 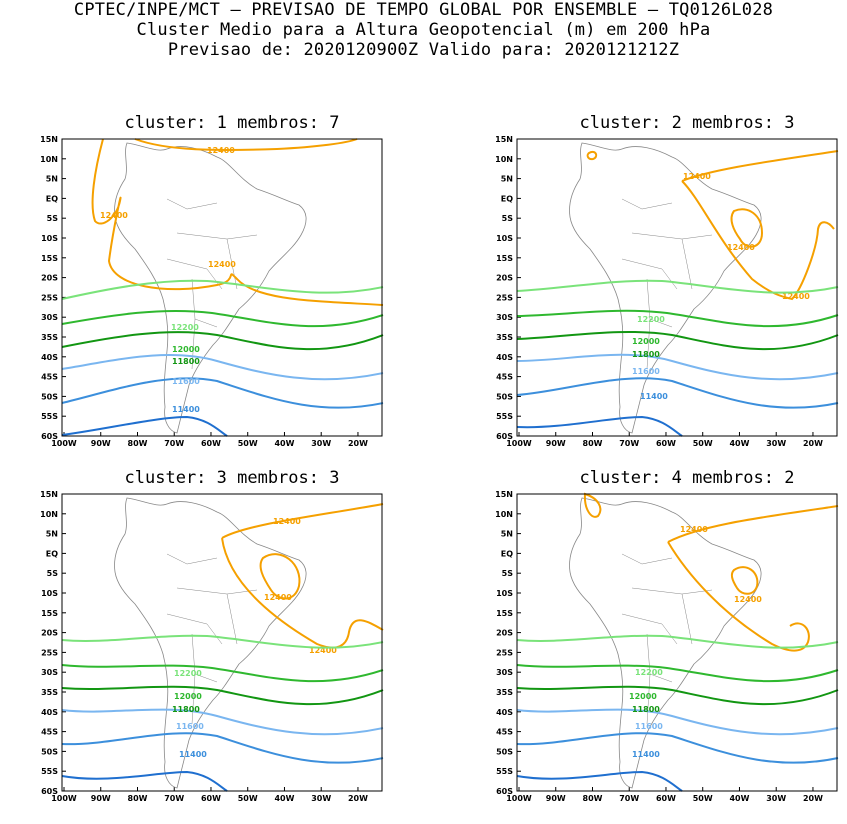 I want to click on contour-12400-north, so click(x=237, y=222).